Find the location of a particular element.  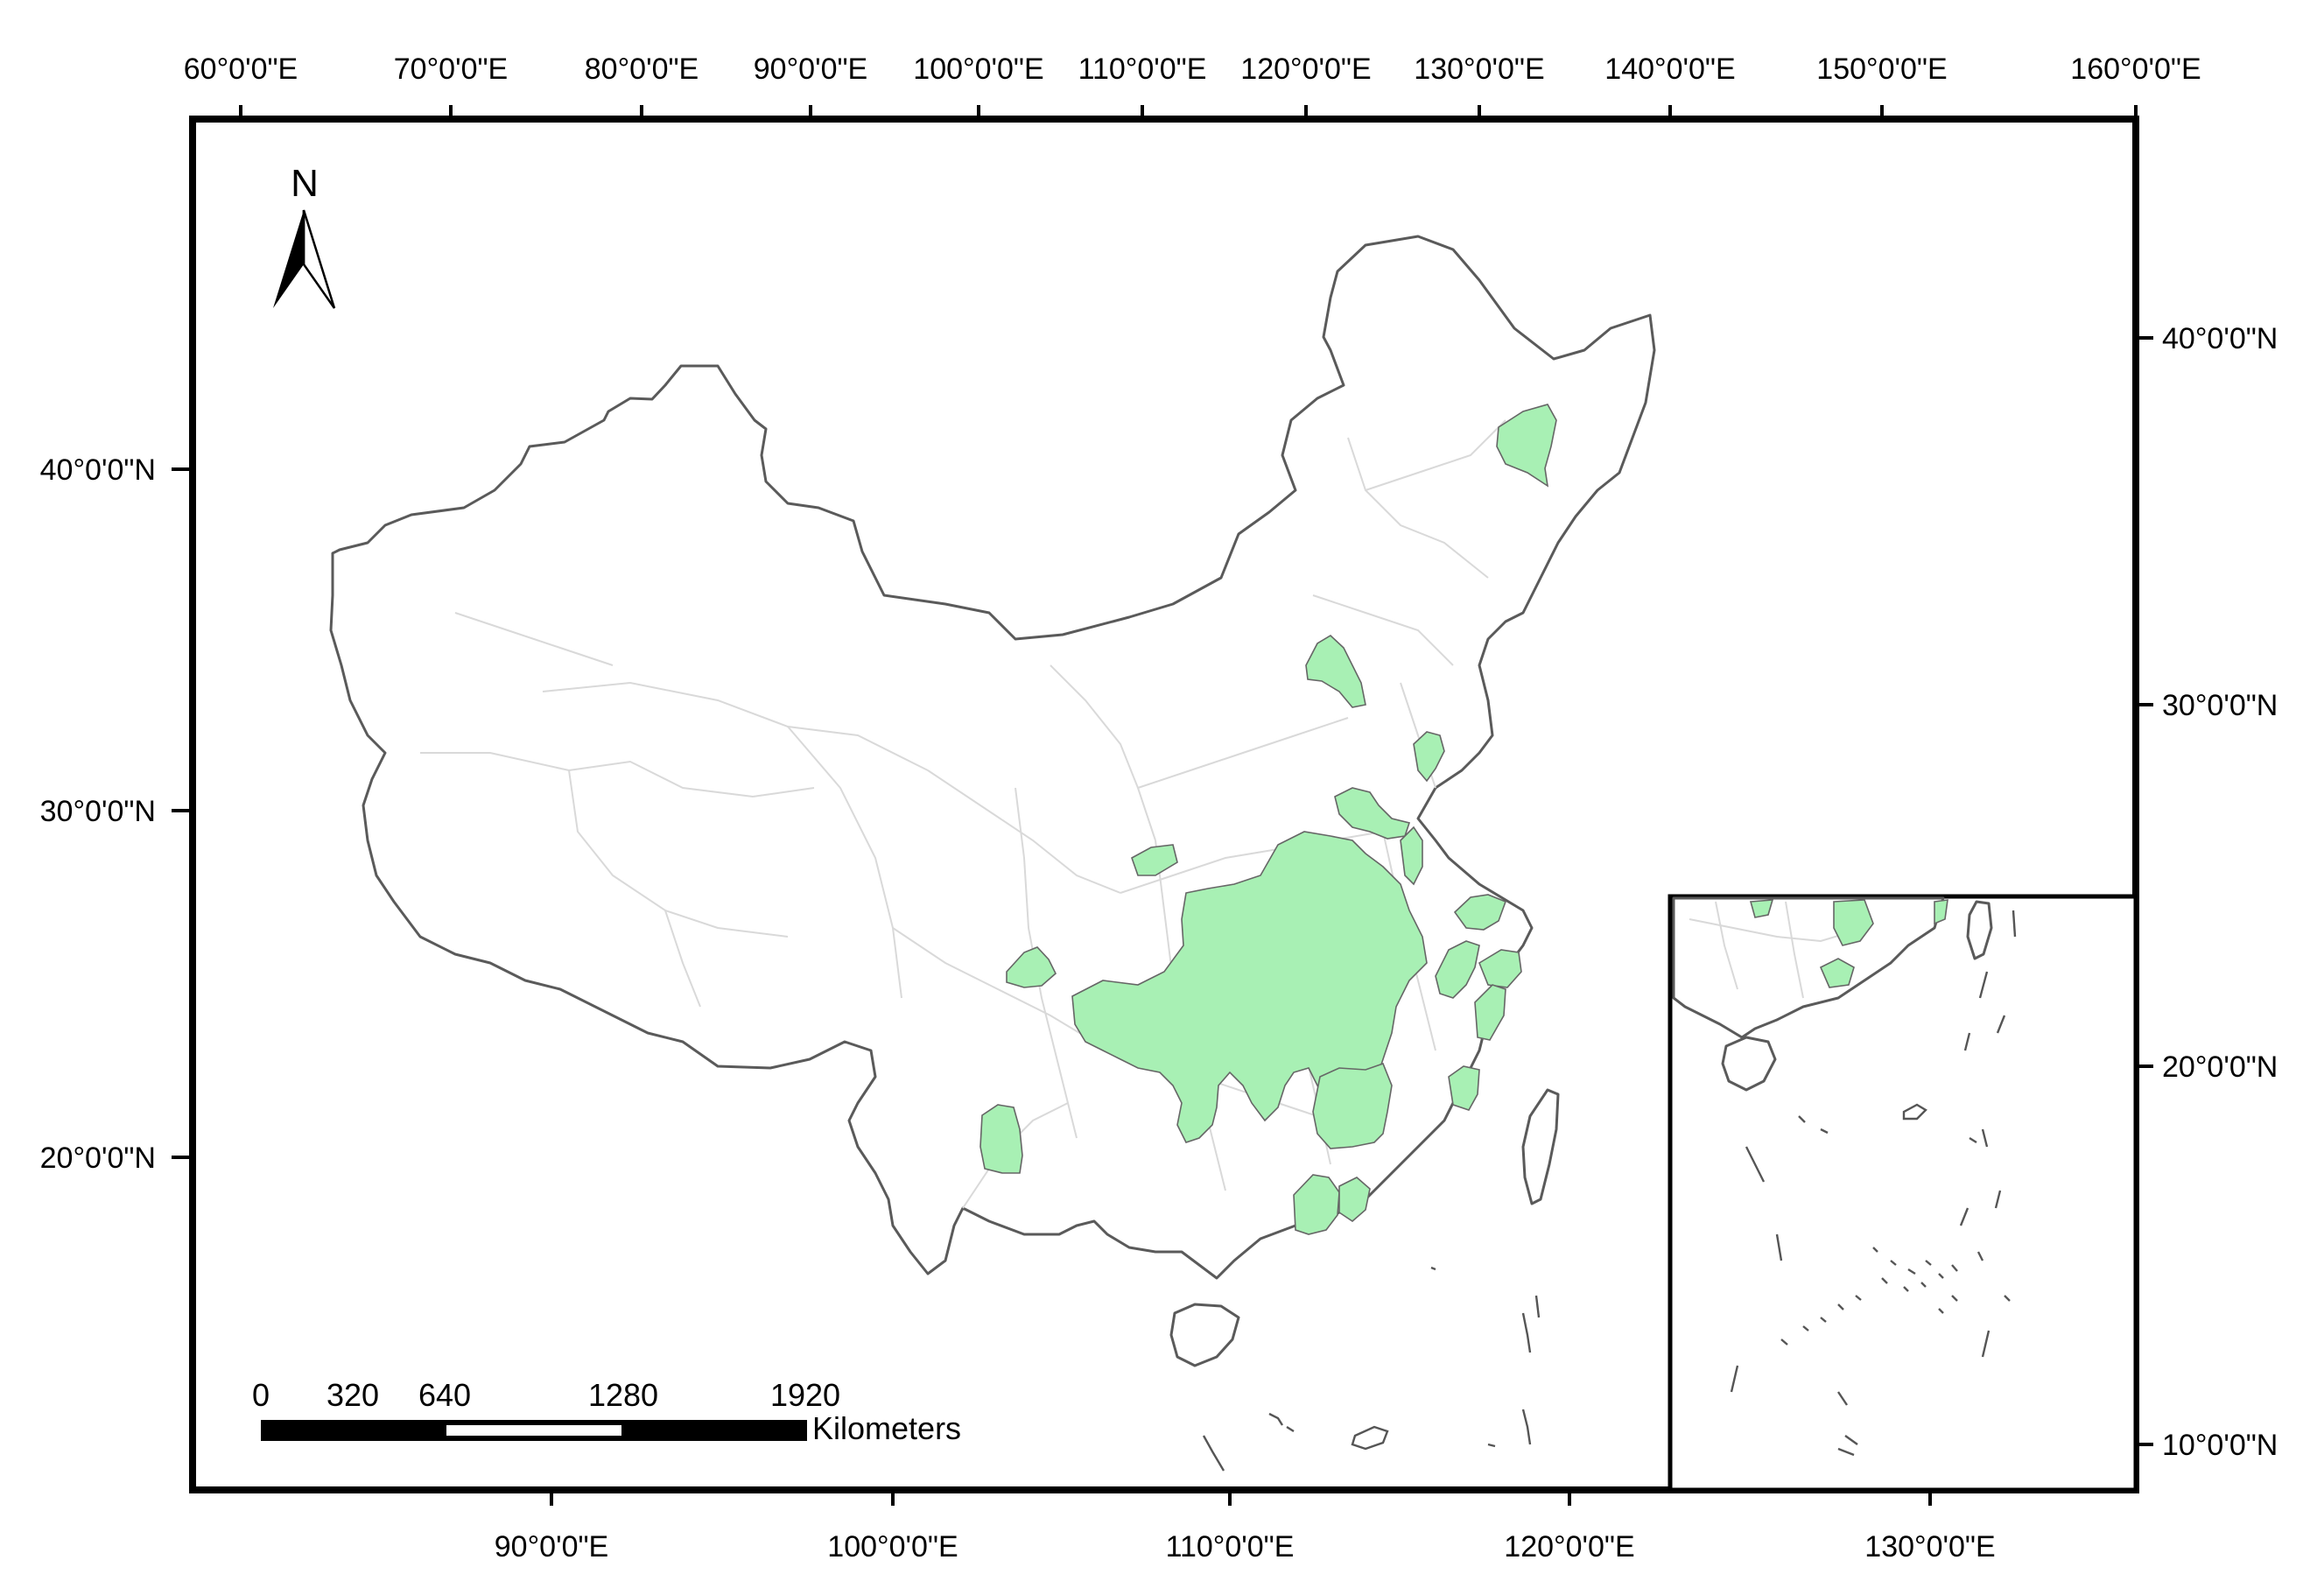

right-axis-label: 40°0'0"N is located at coordinates (2220, 338).